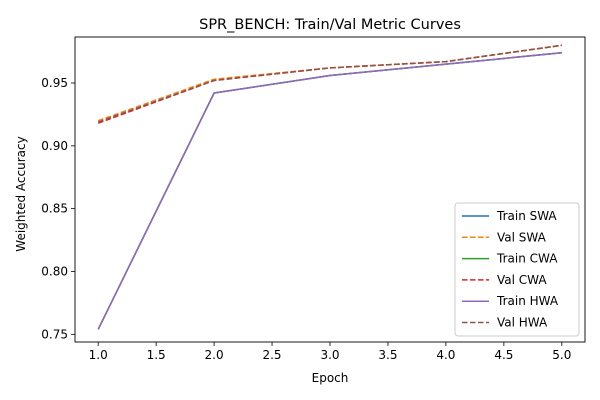 This screenshot has width=600, height=400. What do you see at coordinates (387, 355) in the screenshot?
I see `x-tick-label: 3.5` at bounding box center [387, 355].